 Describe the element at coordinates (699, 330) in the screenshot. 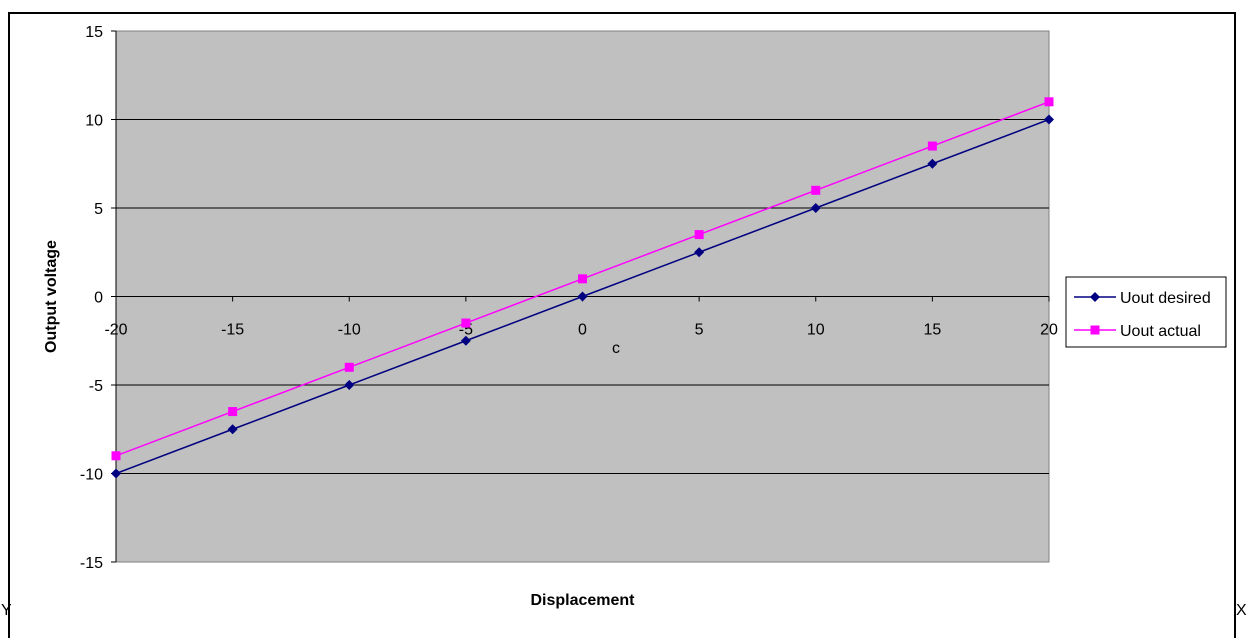

I see `x-tick-label: 5` at that location.